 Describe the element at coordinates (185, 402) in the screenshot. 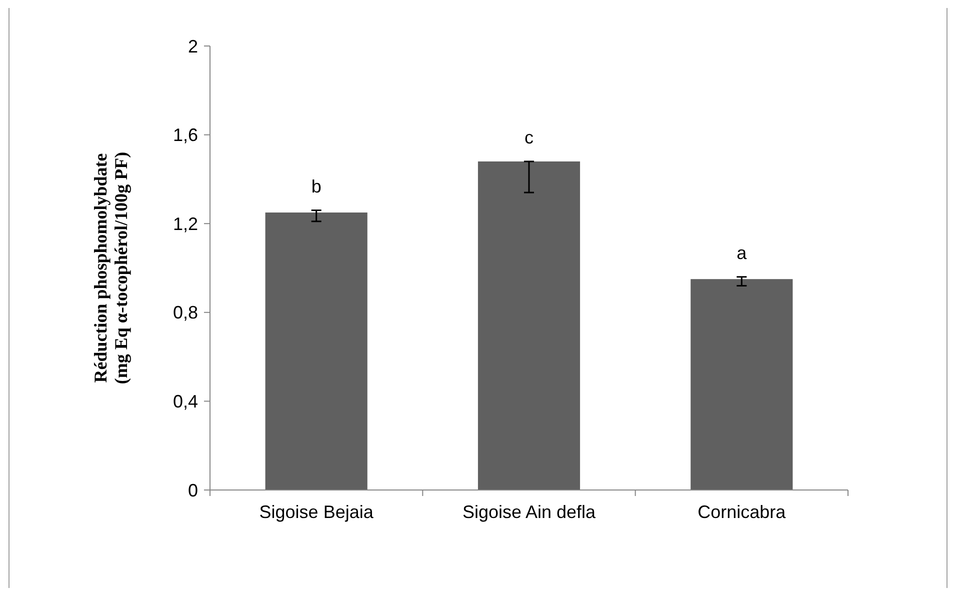

I see `y-tick-label: 0,4` at that location.